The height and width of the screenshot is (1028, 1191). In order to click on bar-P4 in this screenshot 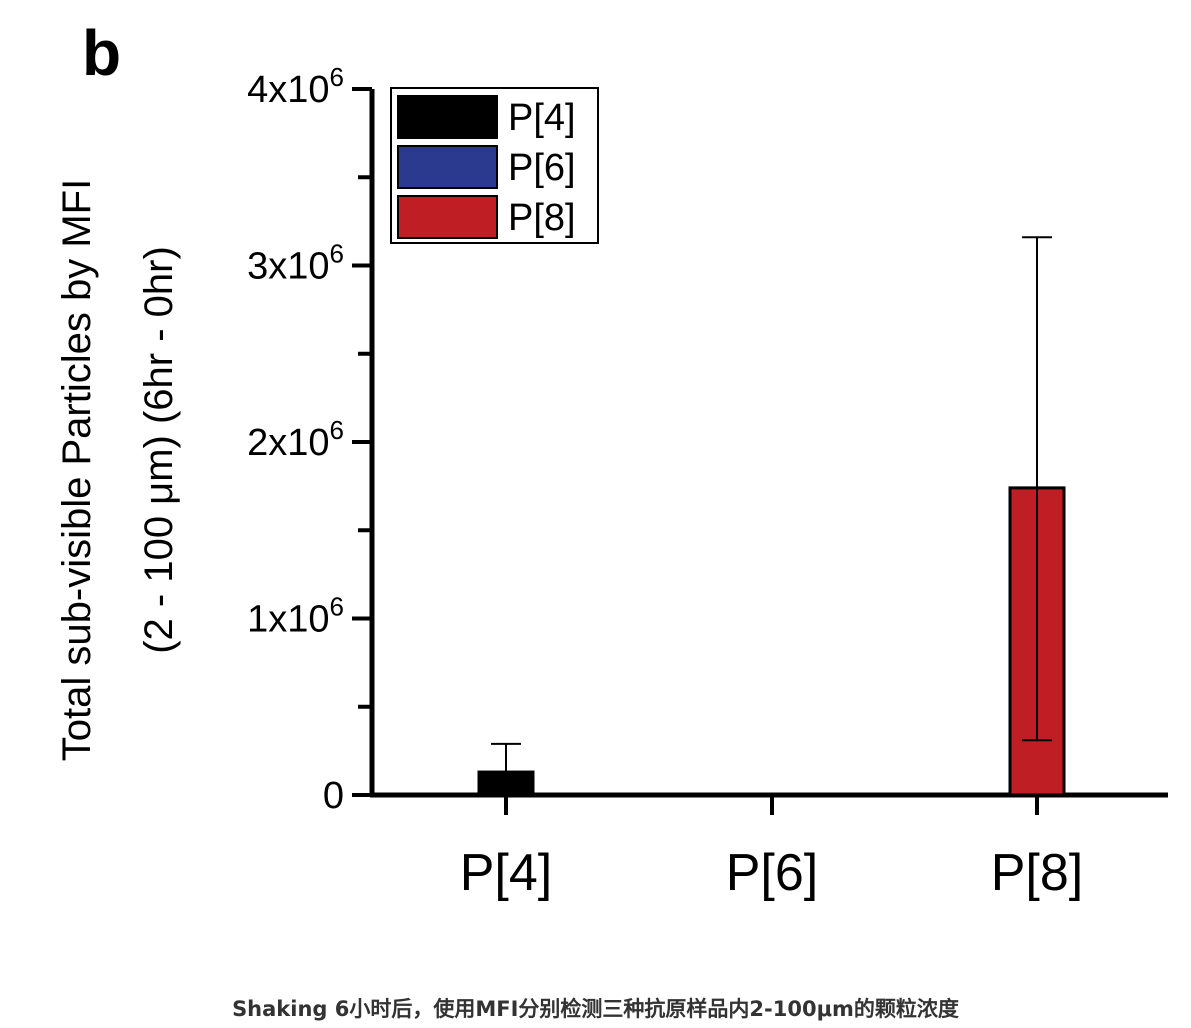, I will do `click(506, 783)`.